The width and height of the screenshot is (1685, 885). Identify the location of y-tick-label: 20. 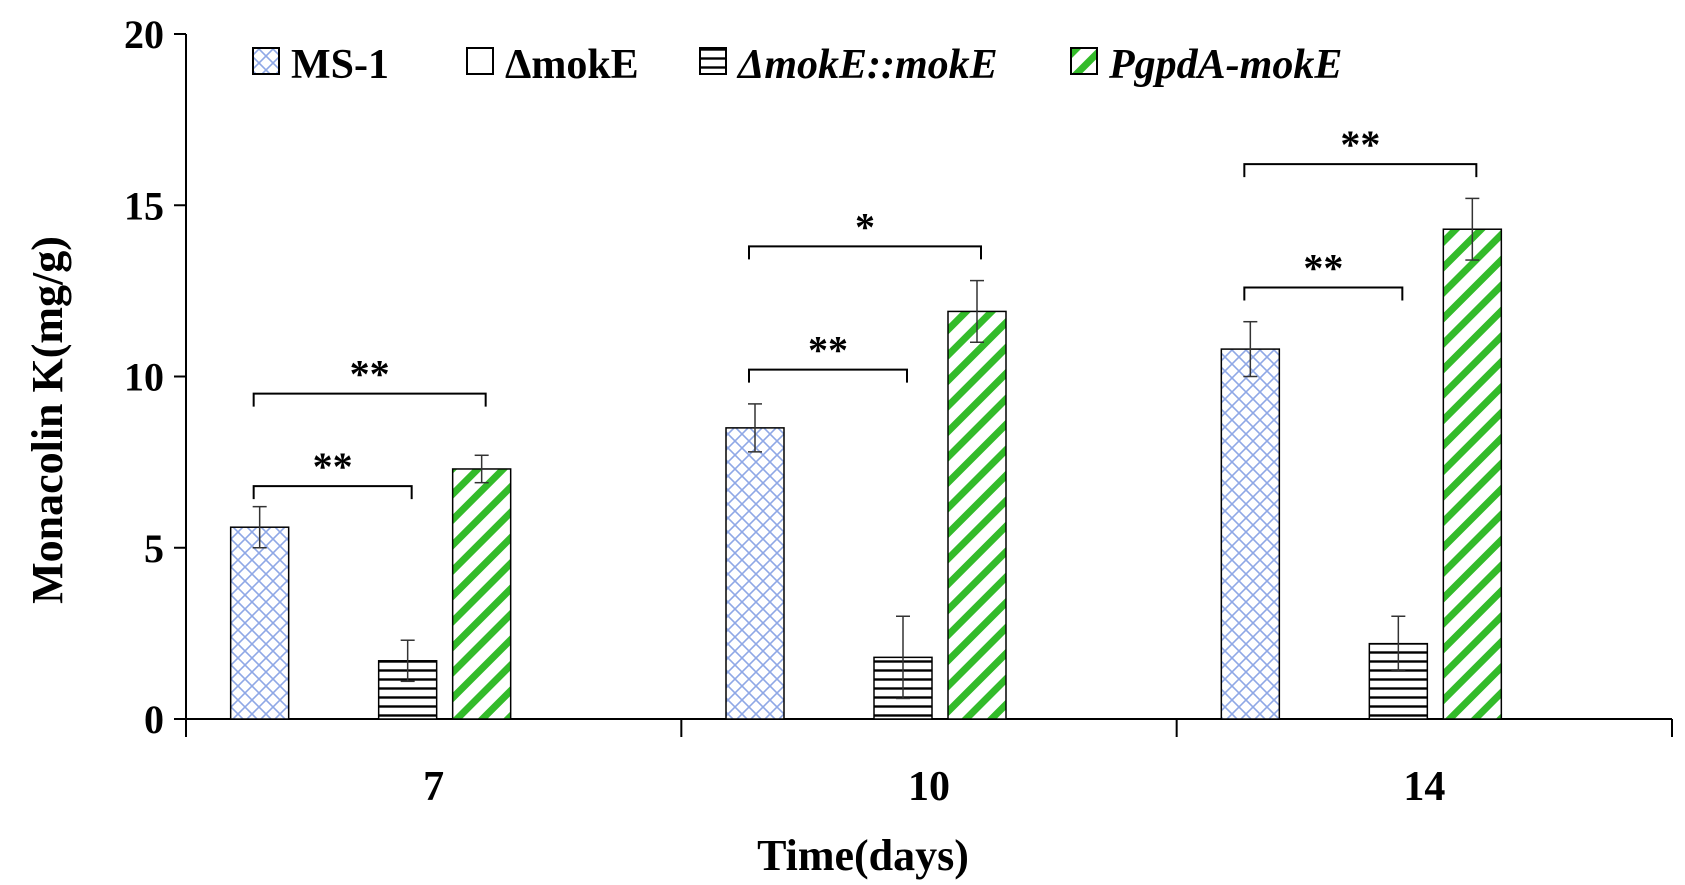
(144, 34).